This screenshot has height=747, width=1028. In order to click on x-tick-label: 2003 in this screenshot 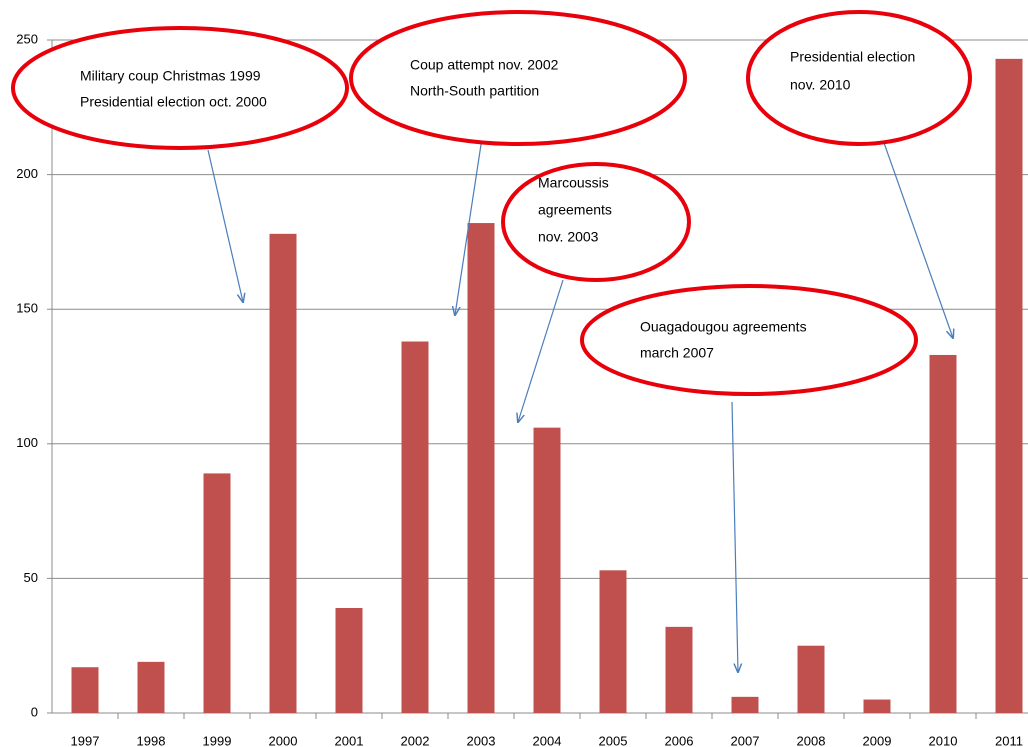, I will do `click(481, 740)`.